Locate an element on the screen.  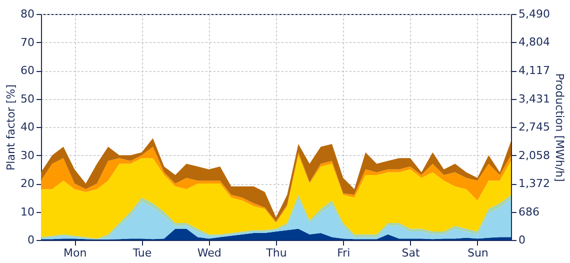
y-tick-label: 70 is located at coordinates (27, 42).